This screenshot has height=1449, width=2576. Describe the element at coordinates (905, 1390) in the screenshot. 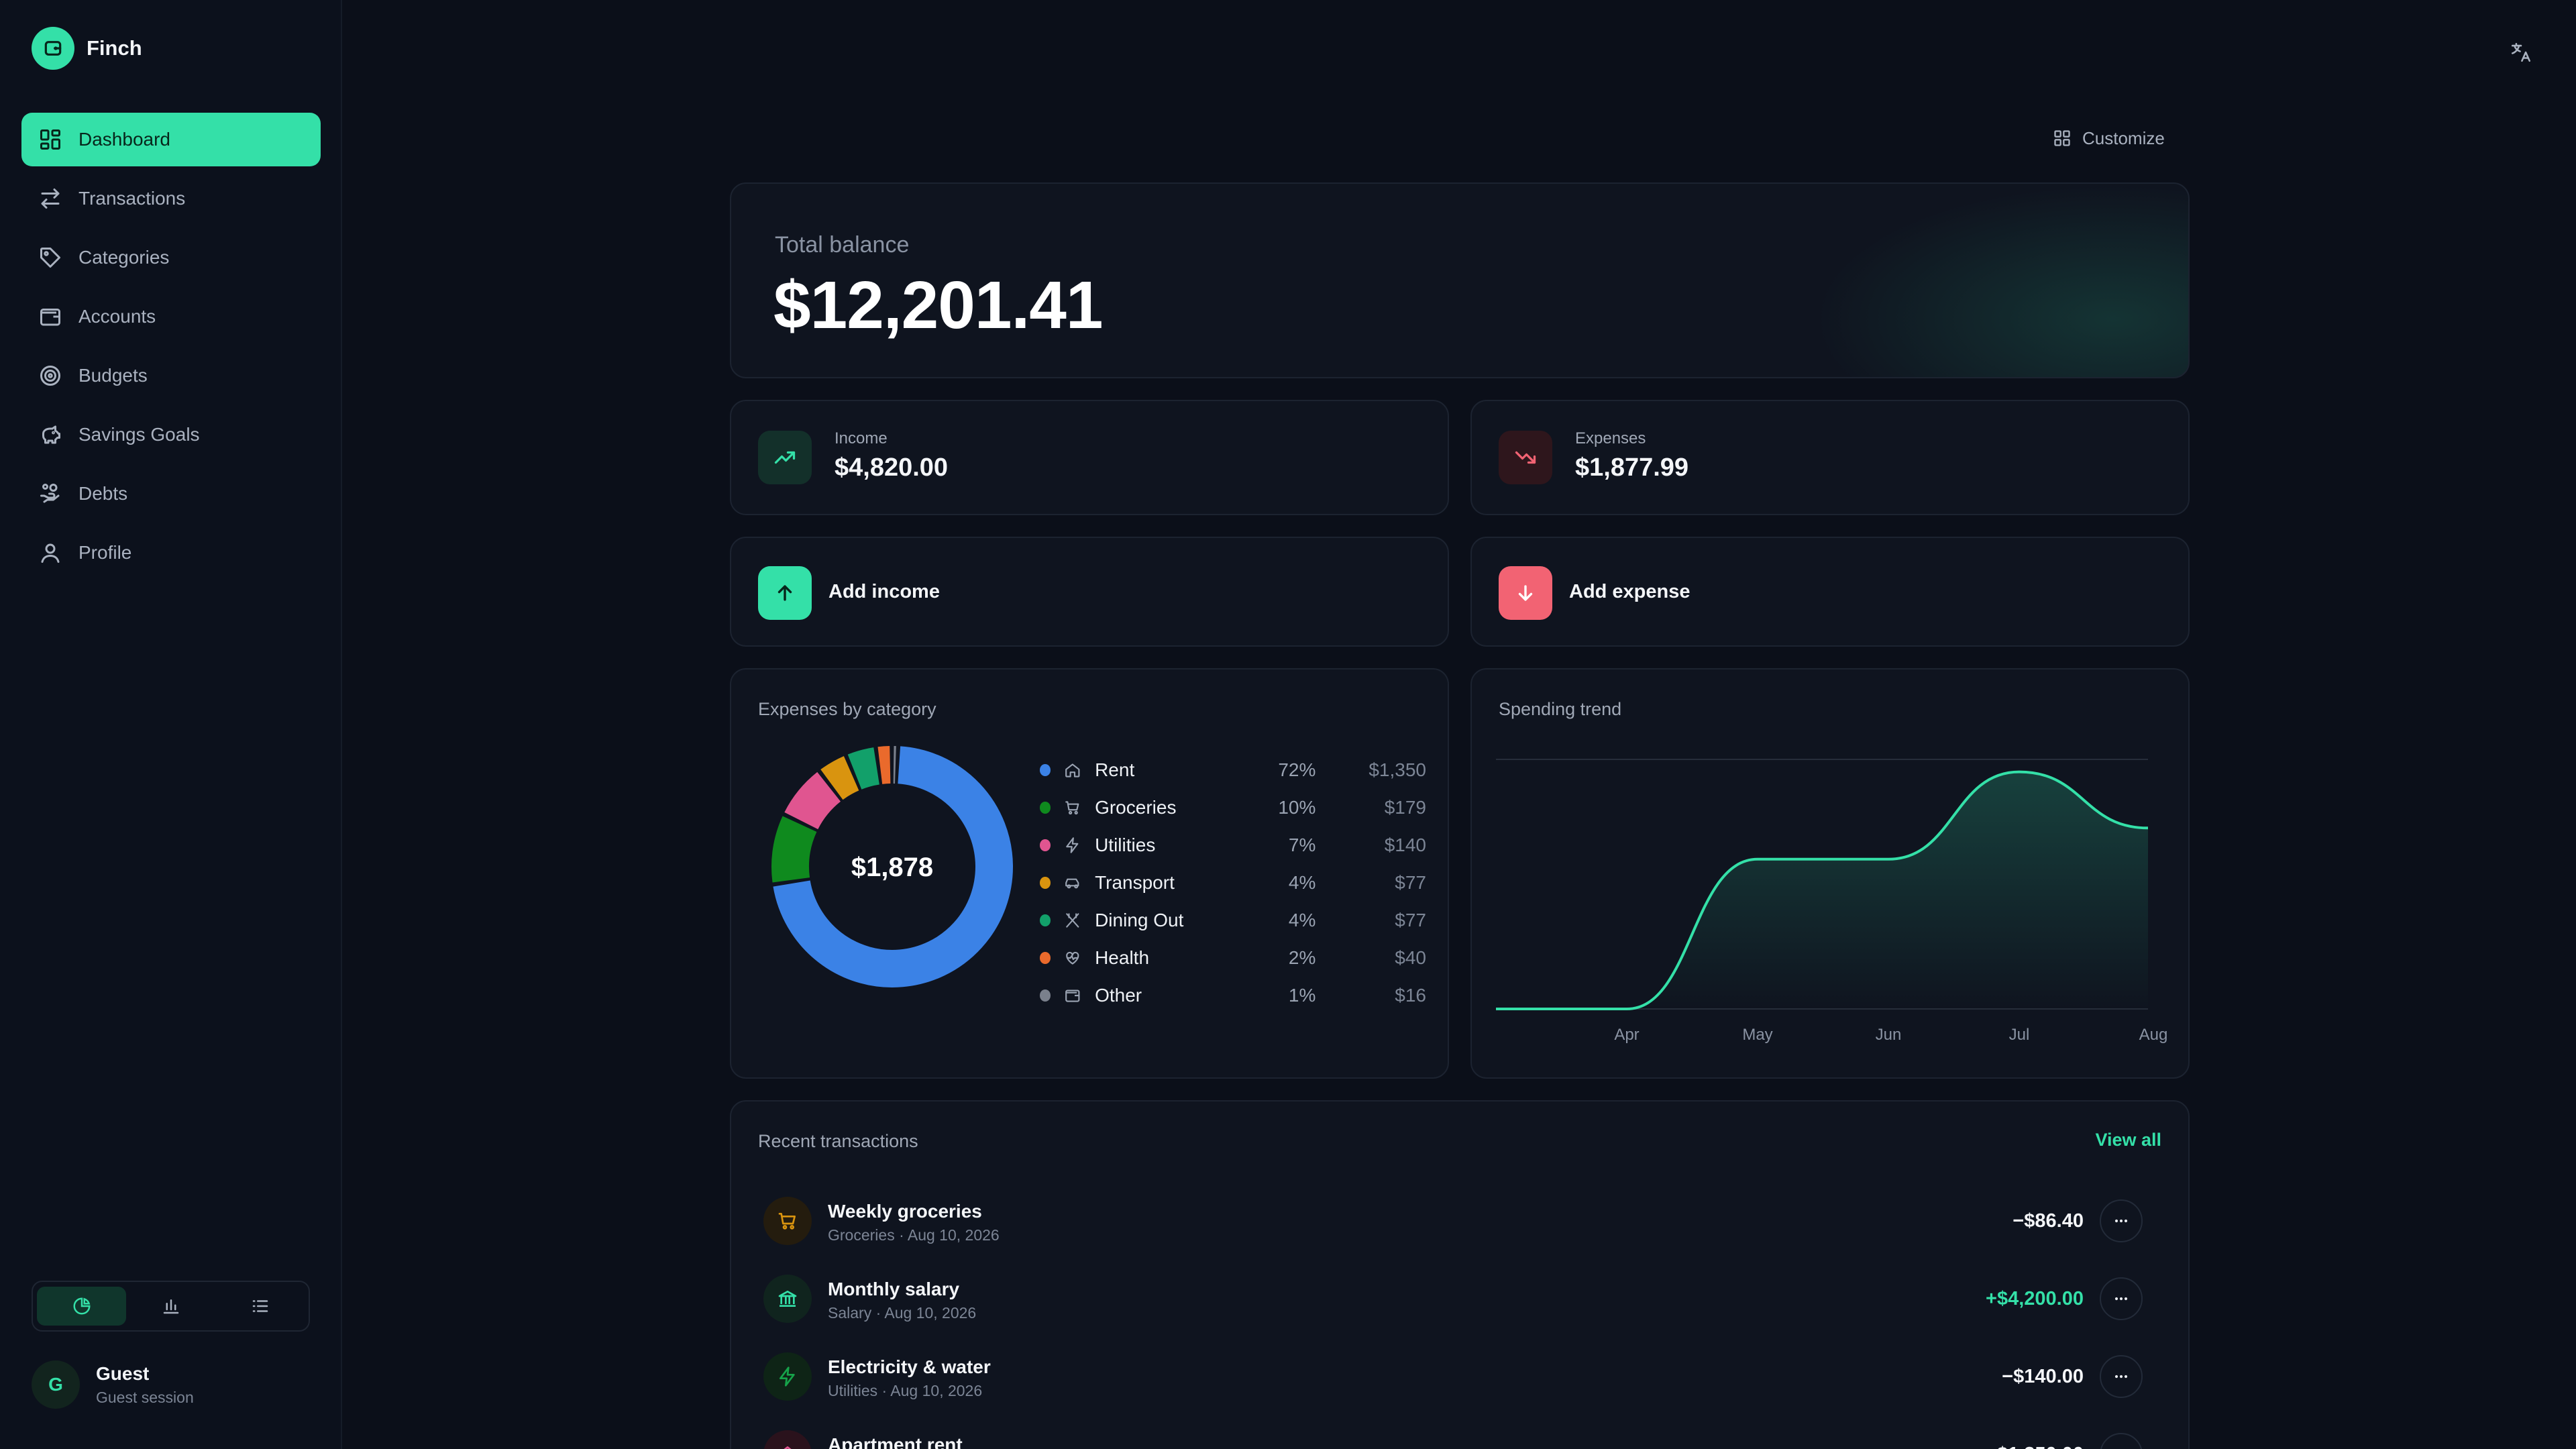

I see `transaction-meta: Utilities · Aug 10, 2026` at that location.